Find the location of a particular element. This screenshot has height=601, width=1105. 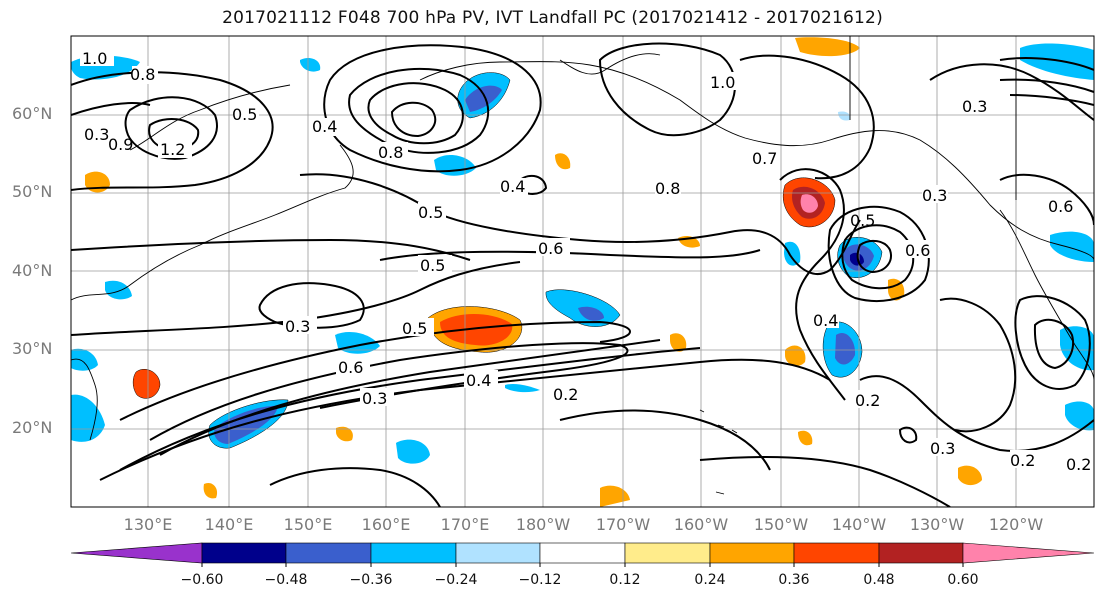

colorbar-tick-label: −0.48 is located at coordinates (286, 580).